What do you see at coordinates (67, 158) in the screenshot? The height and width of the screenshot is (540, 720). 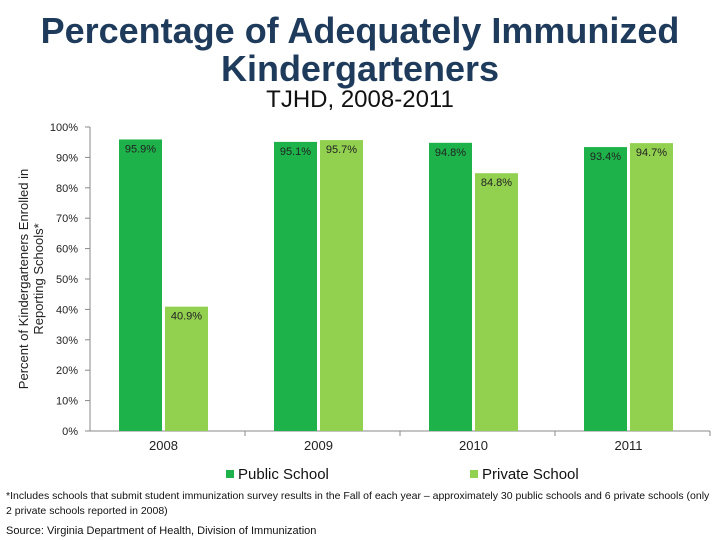 I see `y-tick-label: 90%` at bounding box center [67, 158].